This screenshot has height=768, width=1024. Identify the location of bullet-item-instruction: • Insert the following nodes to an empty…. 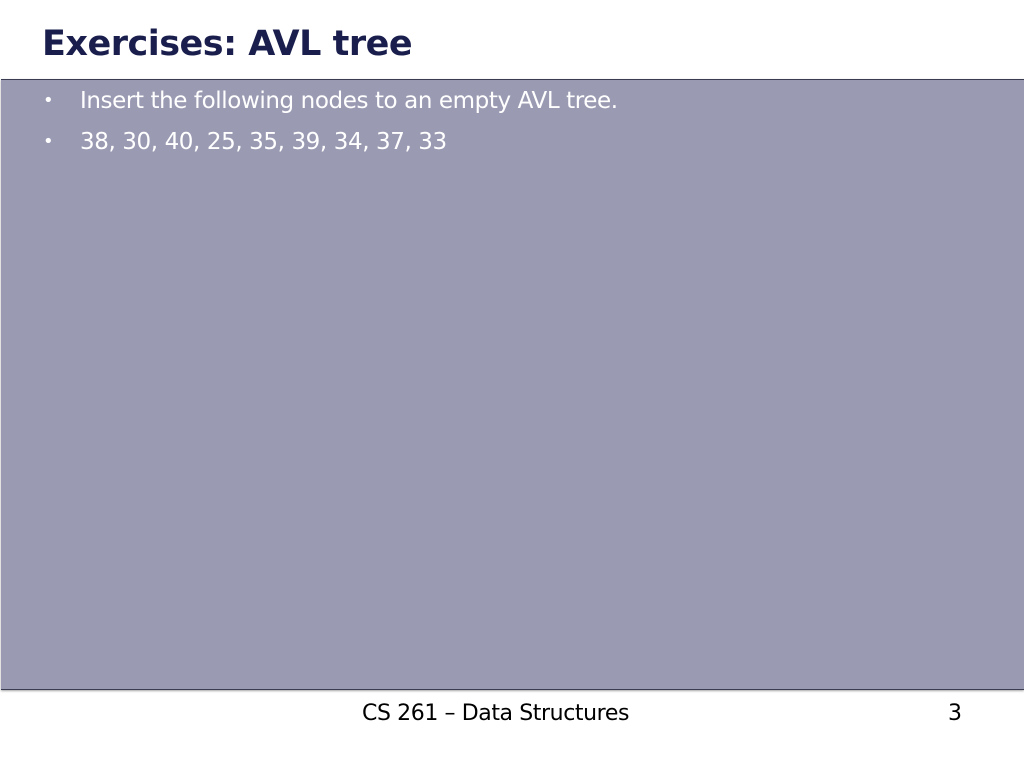
(330, 108).